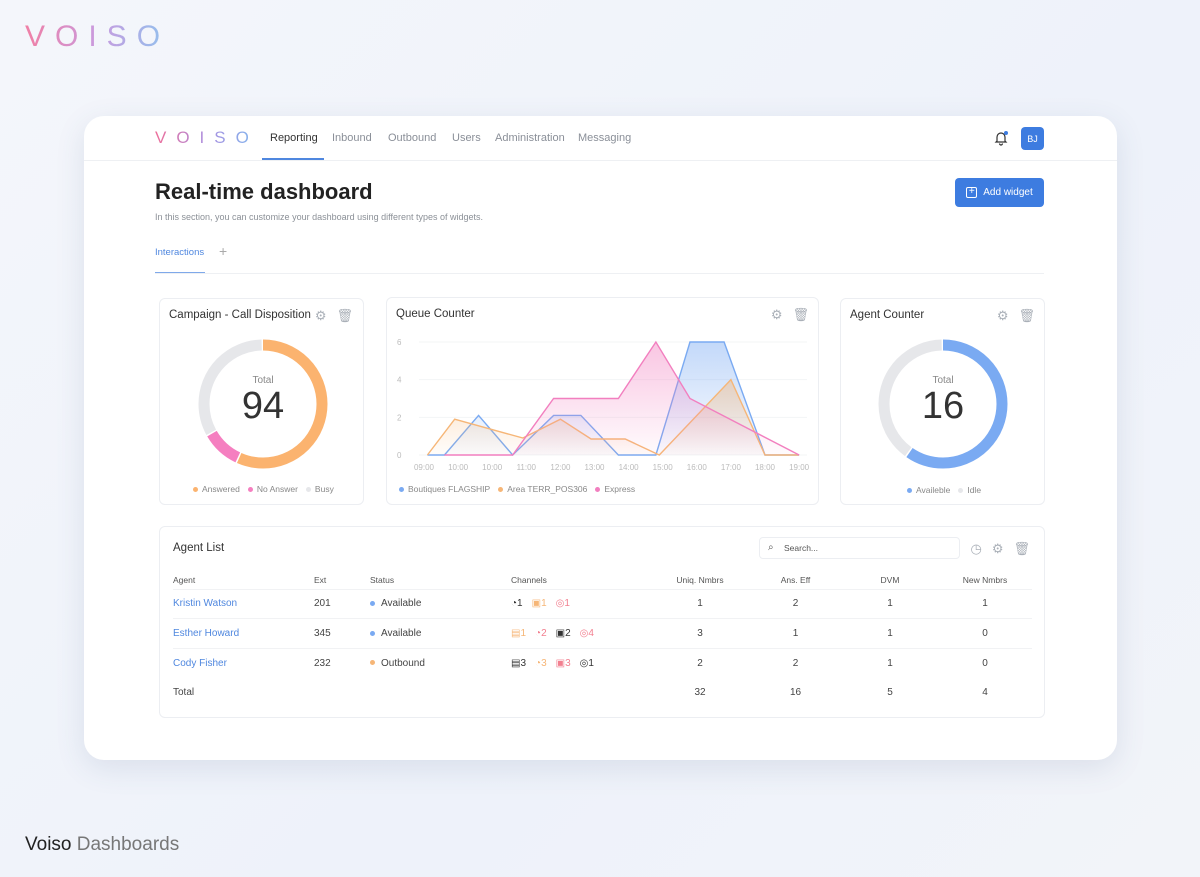  I want to click on agent-name-link: Cody Fisher, so click(243, 662).